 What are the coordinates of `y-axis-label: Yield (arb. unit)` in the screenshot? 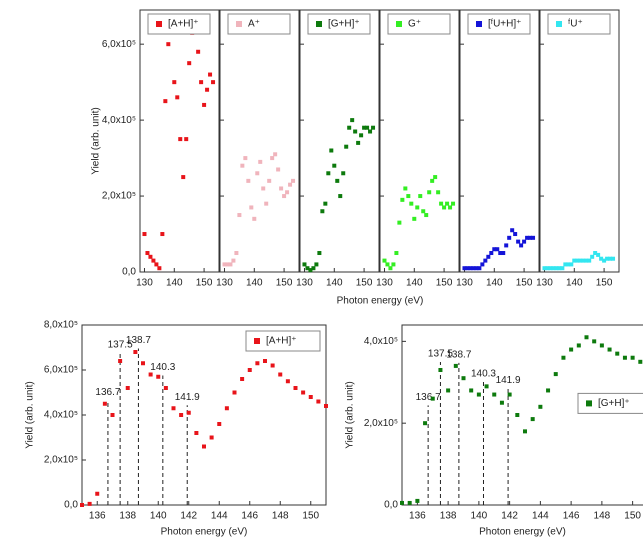 It's located at (30, 414).